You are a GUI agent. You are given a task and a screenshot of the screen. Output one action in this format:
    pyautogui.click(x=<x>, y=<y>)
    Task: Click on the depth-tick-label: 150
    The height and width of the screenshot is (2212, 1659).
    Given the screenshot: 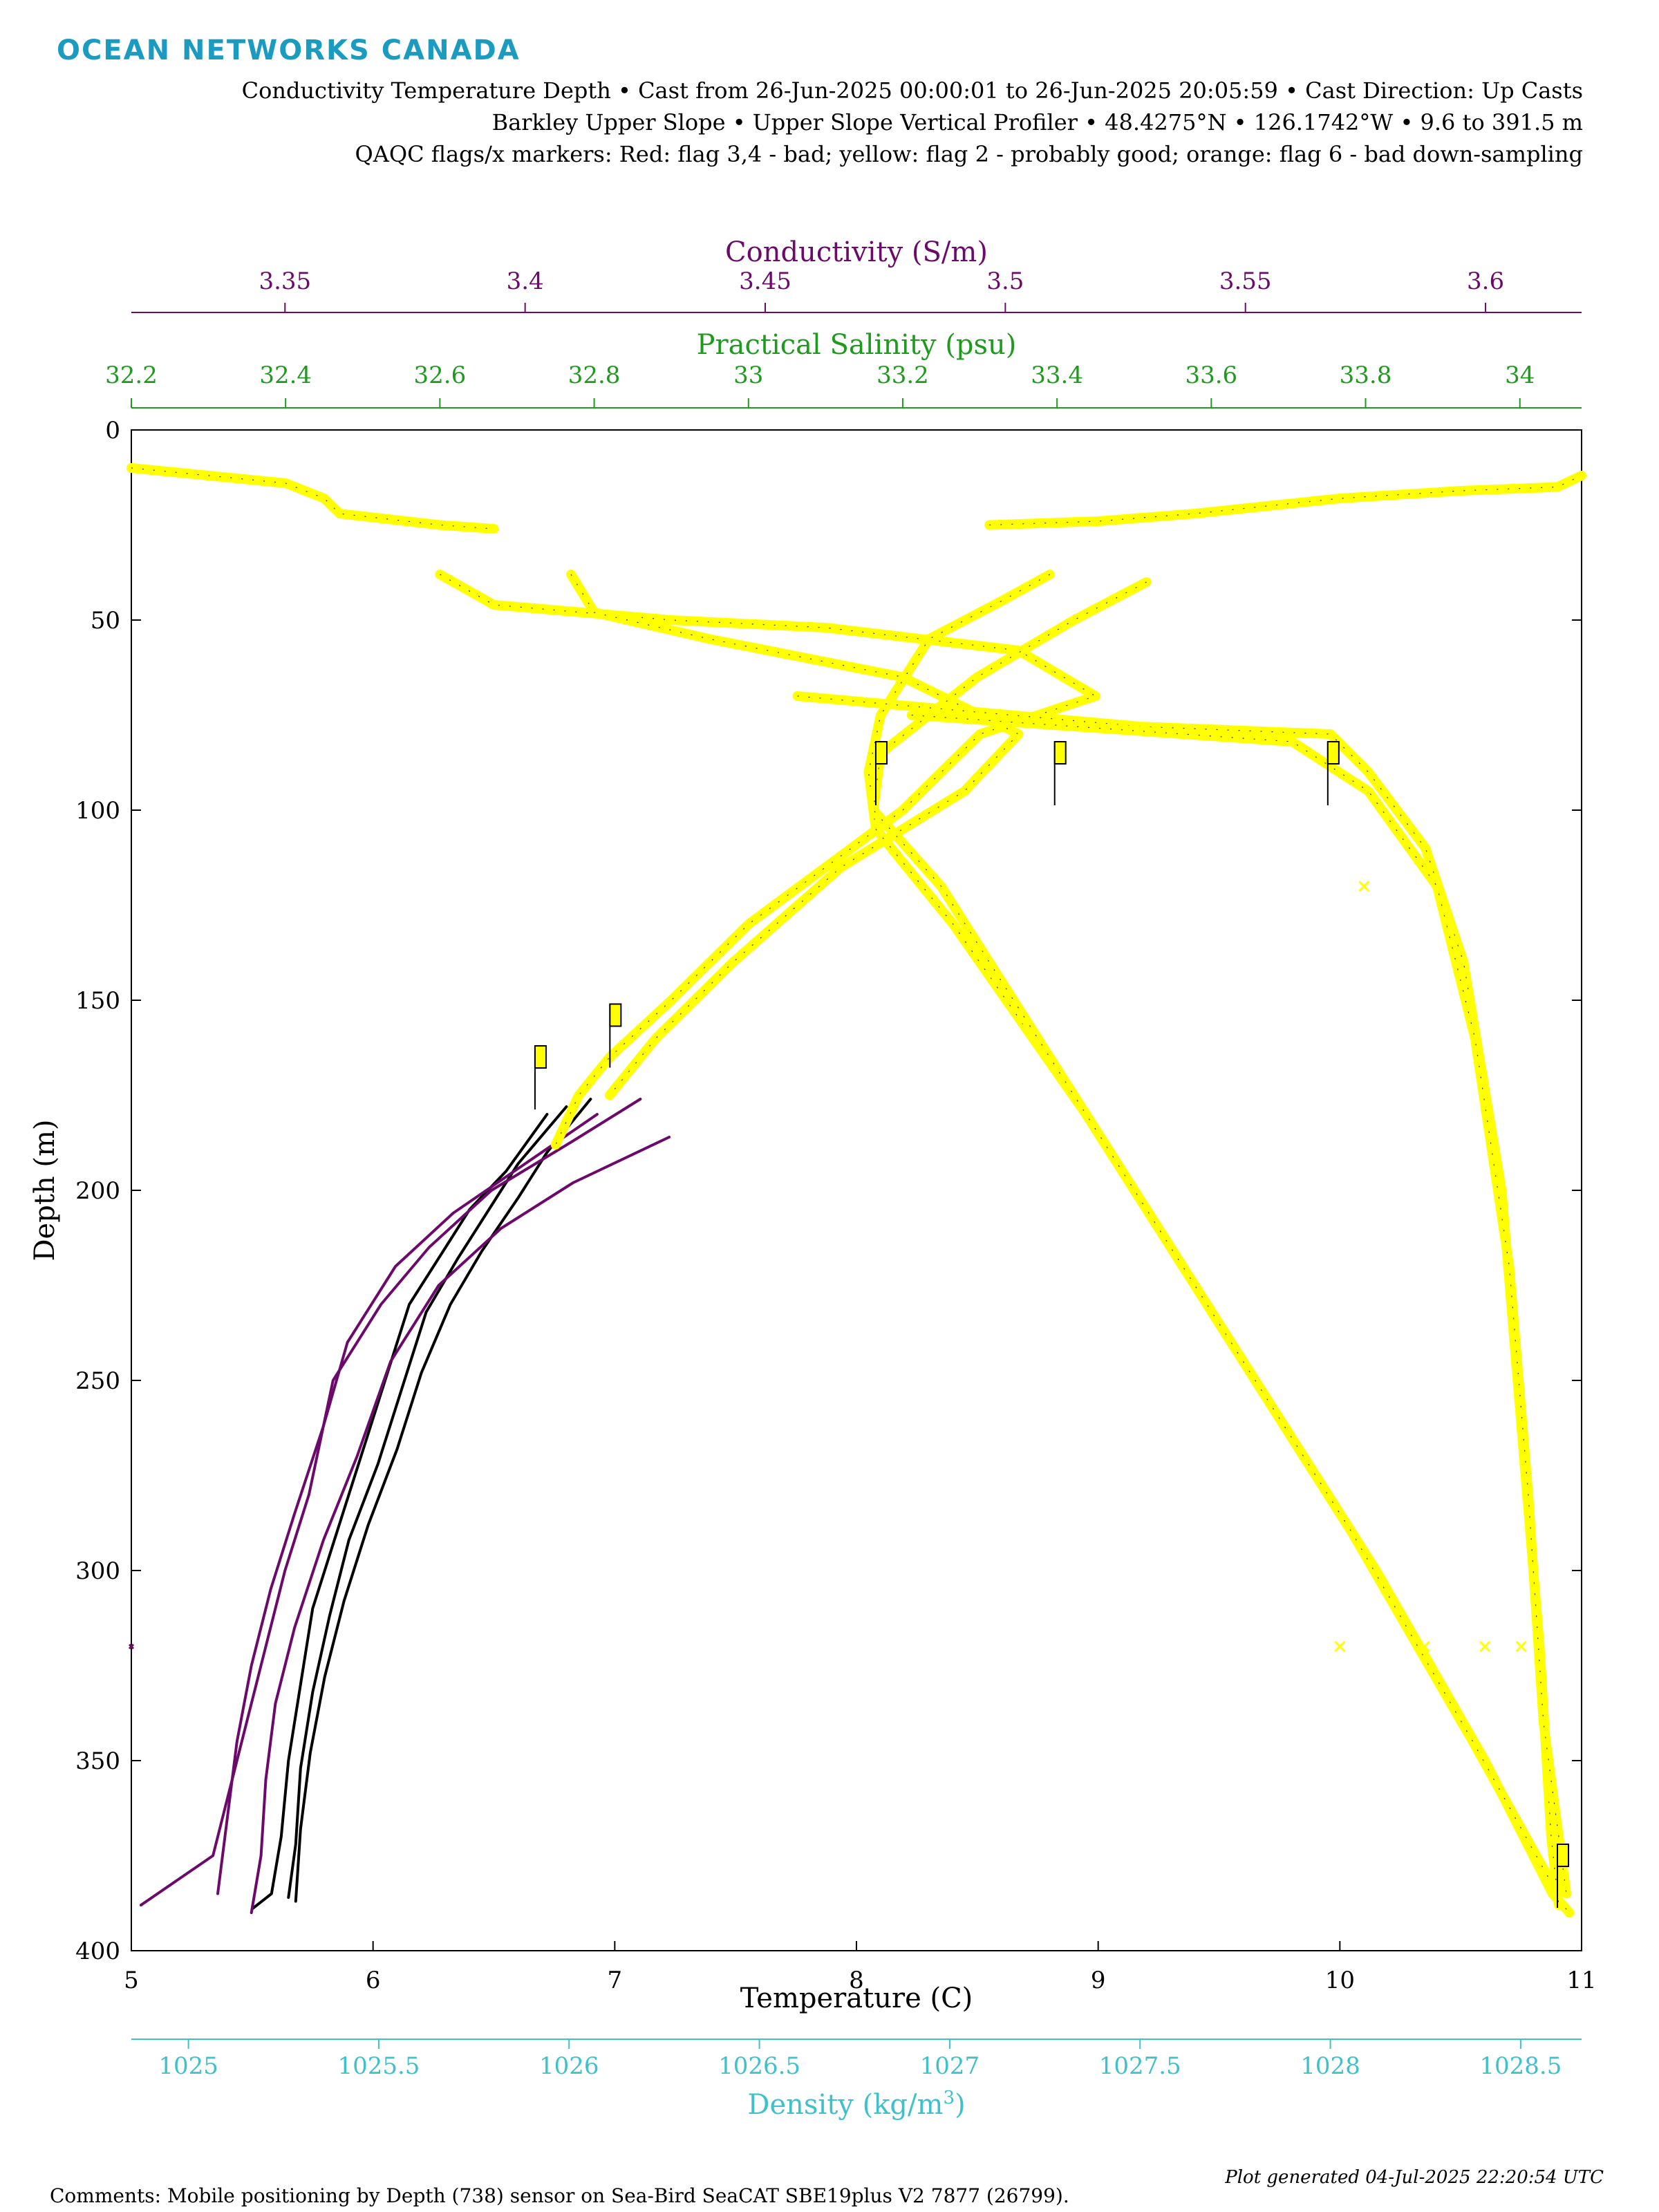 What is the action you would take?
    pyautogui.click(x=97, y=1001)
    